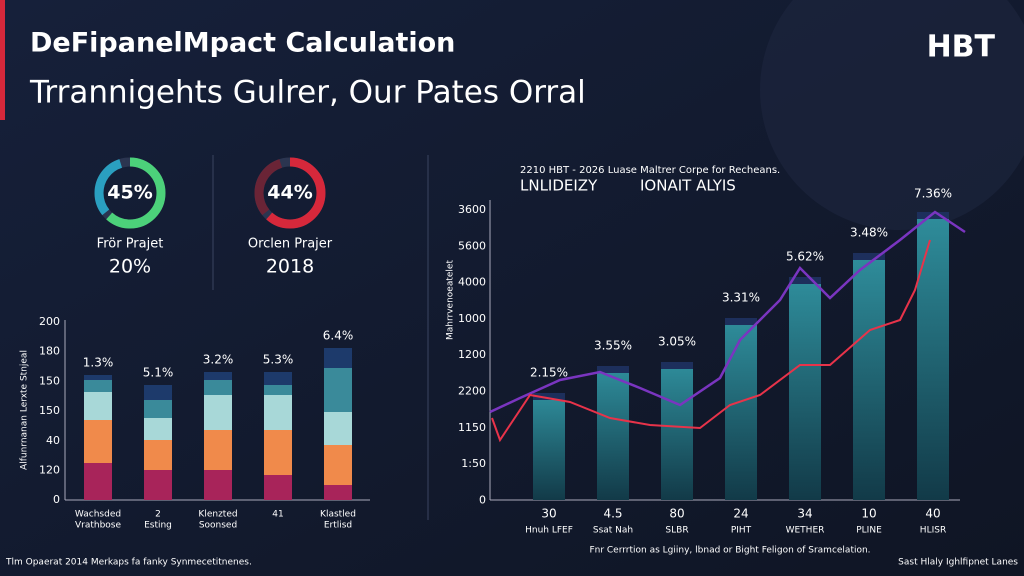 The image size is (1024, 576). Describe the element at coordinates (933, 531) in the screenshot. I see `x-tick-sublabel: HLISR` at that location.